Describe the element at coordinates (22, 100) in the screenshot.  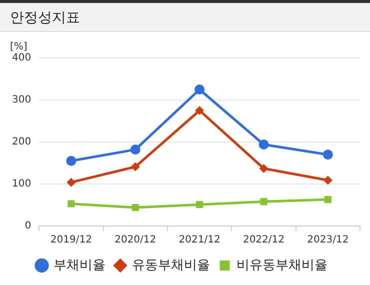
I see `y-tick-label: 300` at that location.